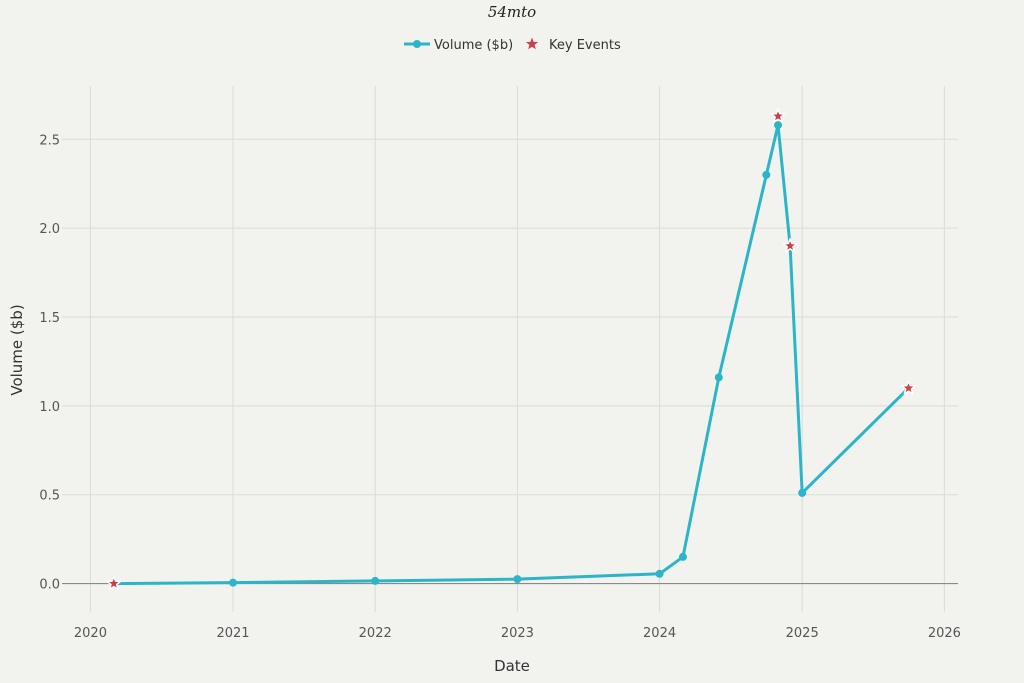  What do you see at coordinates (49, 585) in the screenshot?
I see `y-tick-label: 0.0` at bounding box center [49, 585].